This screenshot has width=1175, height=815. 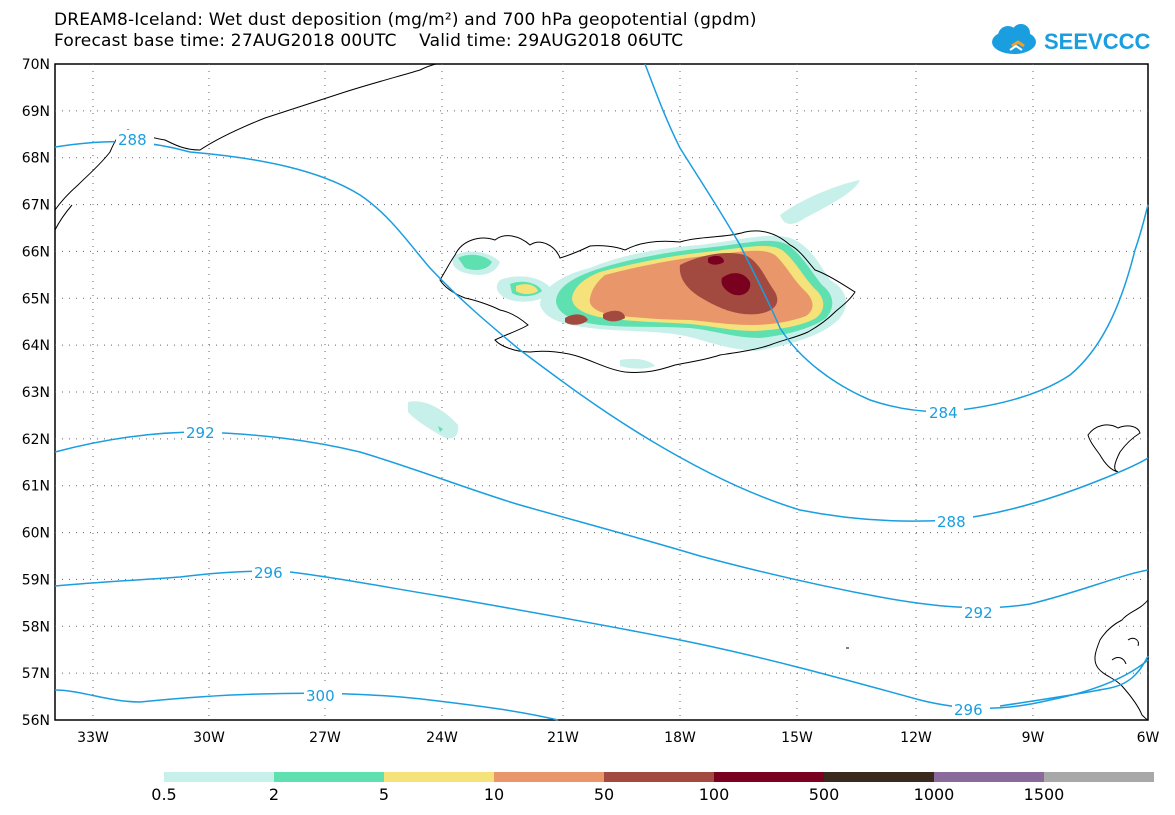 I want to click on logo-text: SEEVCCC, so click(x=1097, y=41).